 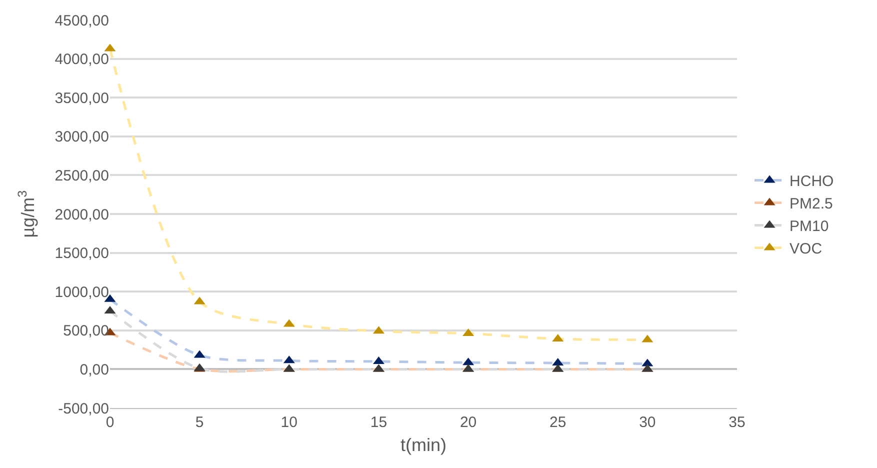 I want to click on y-tick-label: 4500,00, so click(x=81, y=21).